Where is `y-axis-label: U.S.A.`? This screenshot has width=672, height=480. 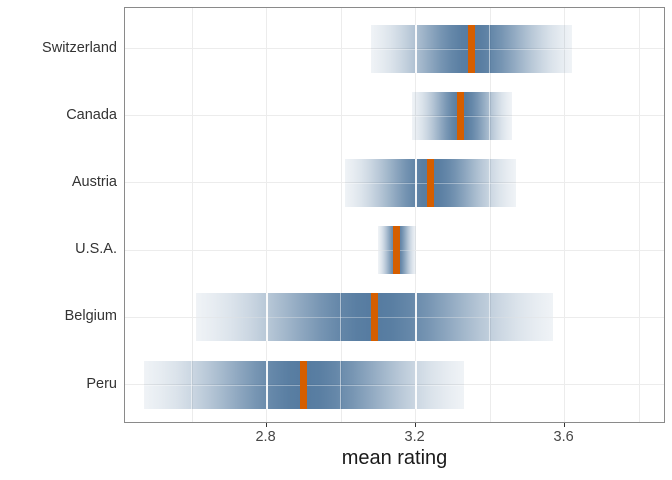
y-axis-label: U.S.A. is located at coordinates (96, 249).